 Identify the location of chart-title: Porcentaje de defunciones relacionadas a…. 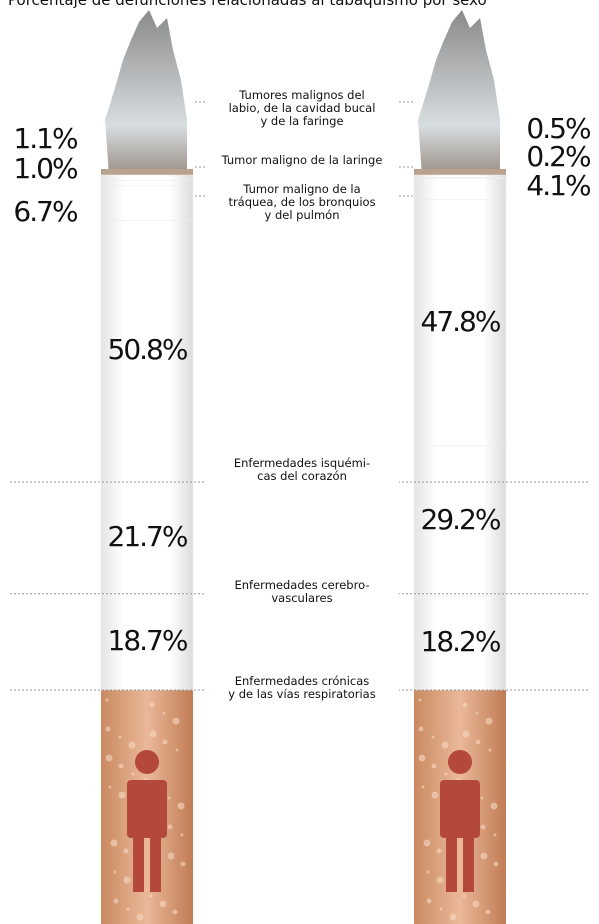
(247, 4).